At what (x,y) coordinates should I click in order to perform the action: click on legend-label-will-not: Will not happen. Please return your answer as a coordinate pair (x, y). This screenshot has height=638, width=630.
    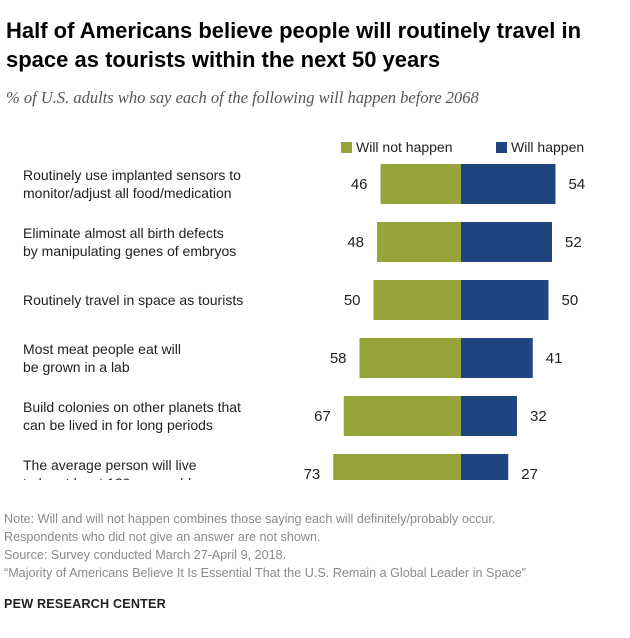
    Looking at the image, I should click on (404, 147).